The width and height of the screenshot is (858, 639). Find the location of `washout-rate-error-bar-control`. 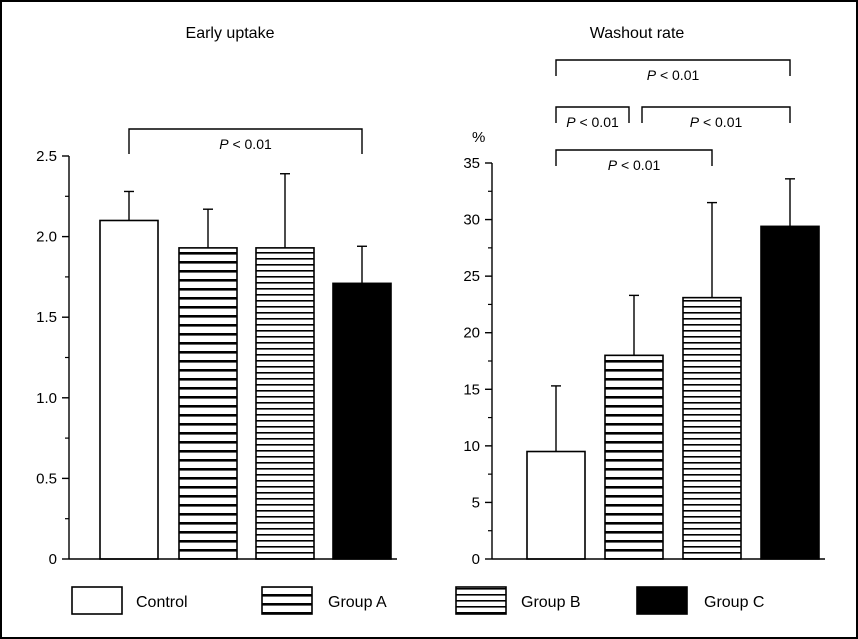

washout-rate-error-bar-control is located at coordinates (556, 418).